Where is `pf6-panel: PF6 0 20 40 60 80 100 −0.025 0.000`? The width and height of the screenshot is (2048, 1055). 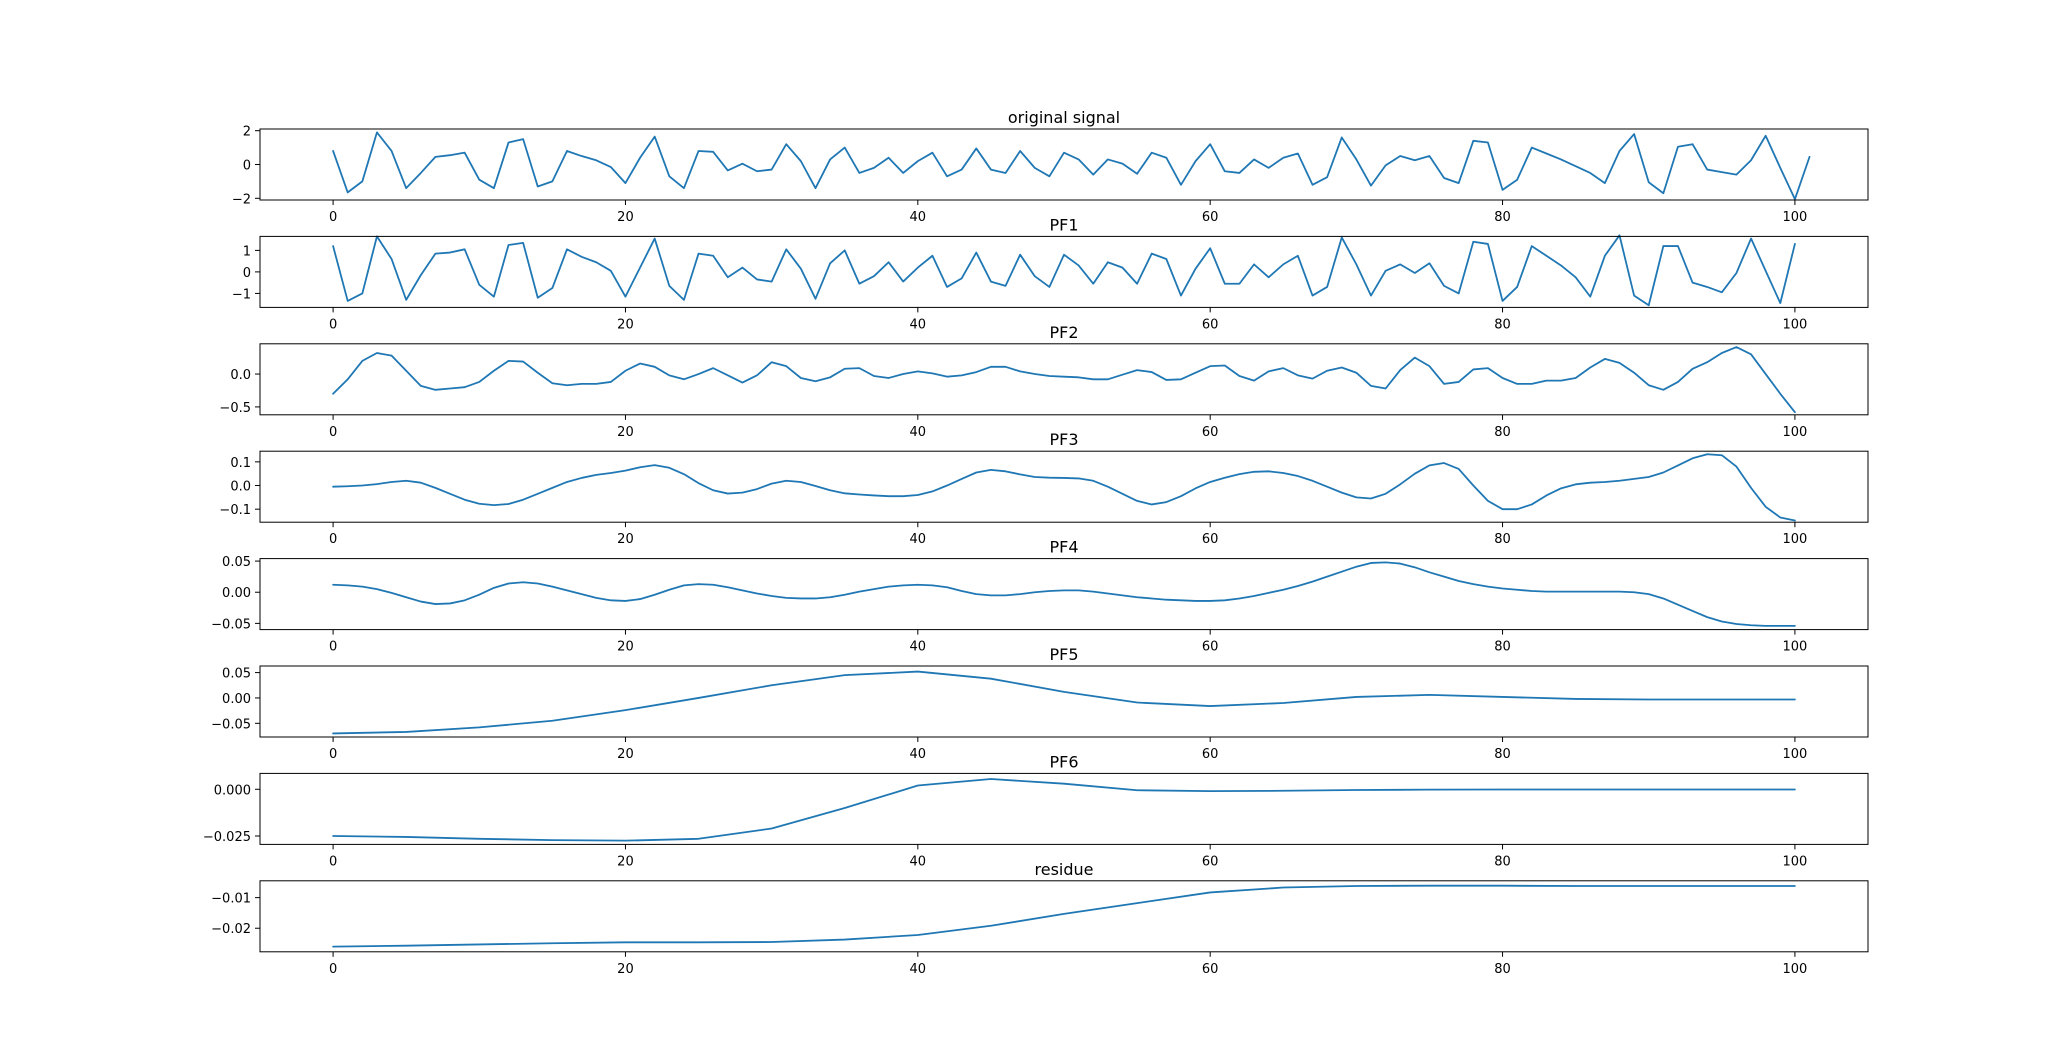 pf6-panel: PF6 0 20 40 60 80 100 −0.025 0.000 is located at coordinates (1036, 810).